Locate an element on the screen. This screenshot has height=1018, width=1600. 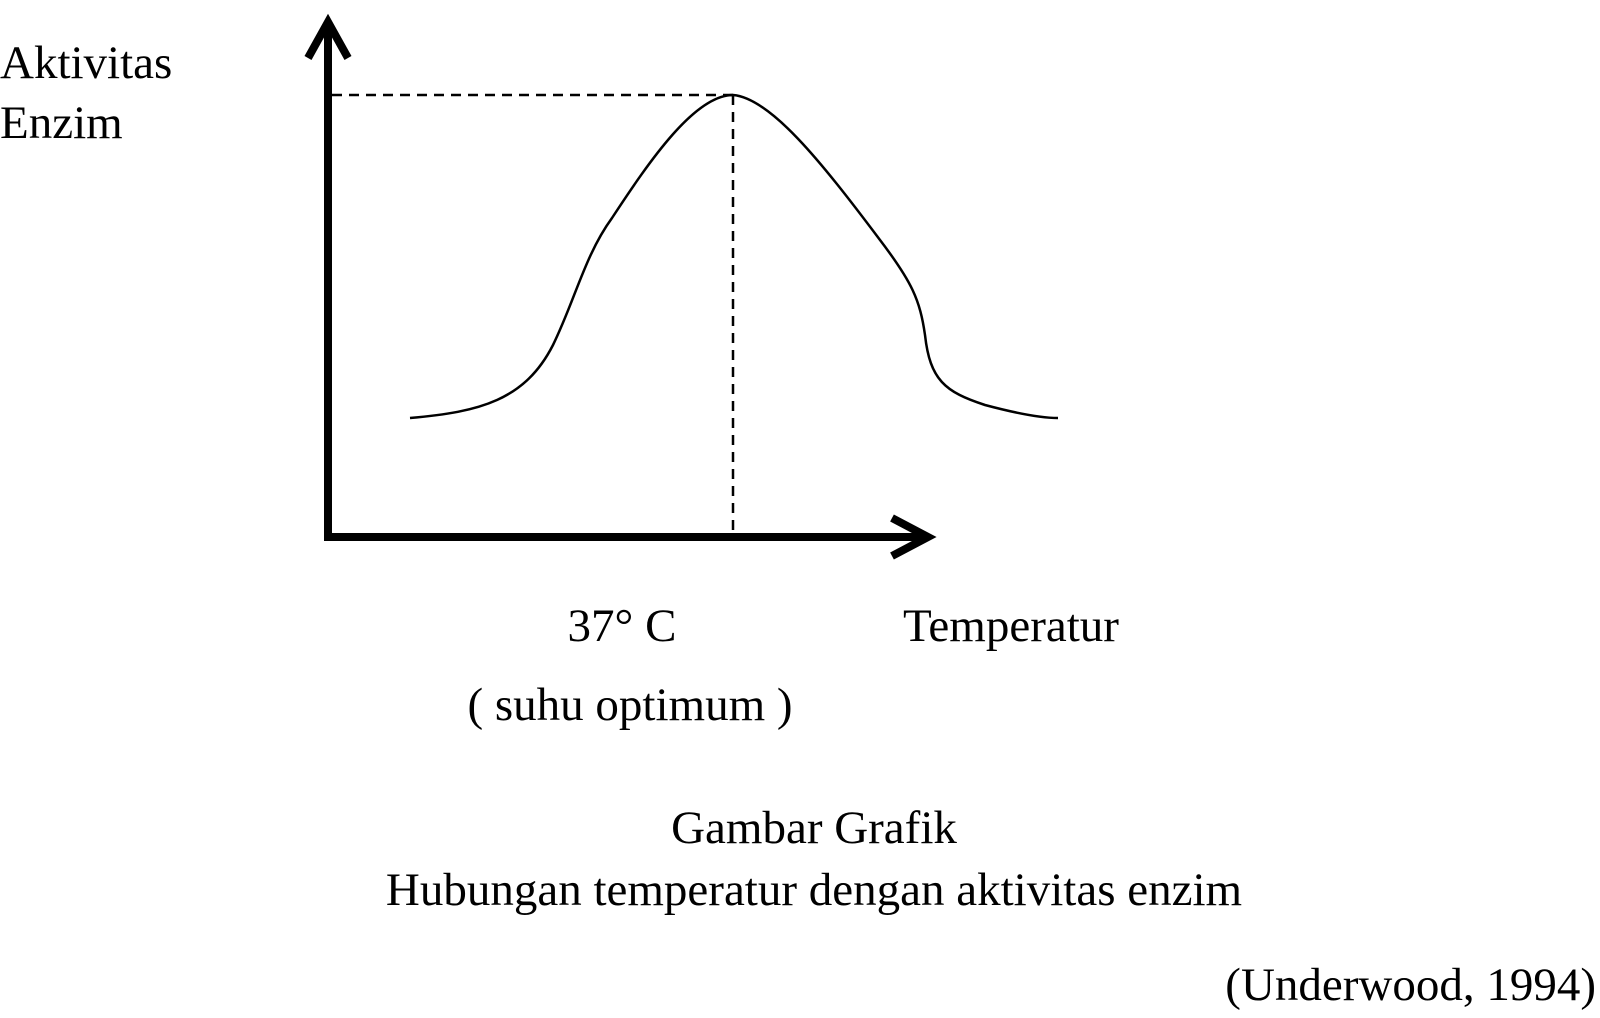
caption-title: Gambar Grafik is located at coordinates (814, 828).